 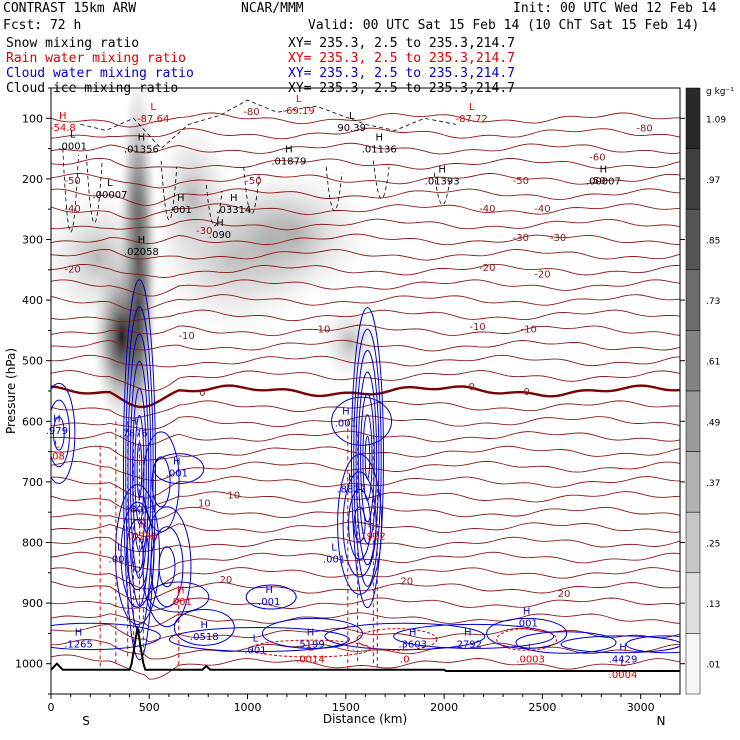 I want to click on extremum-value-label: .0001, so click(x=72, y=146).